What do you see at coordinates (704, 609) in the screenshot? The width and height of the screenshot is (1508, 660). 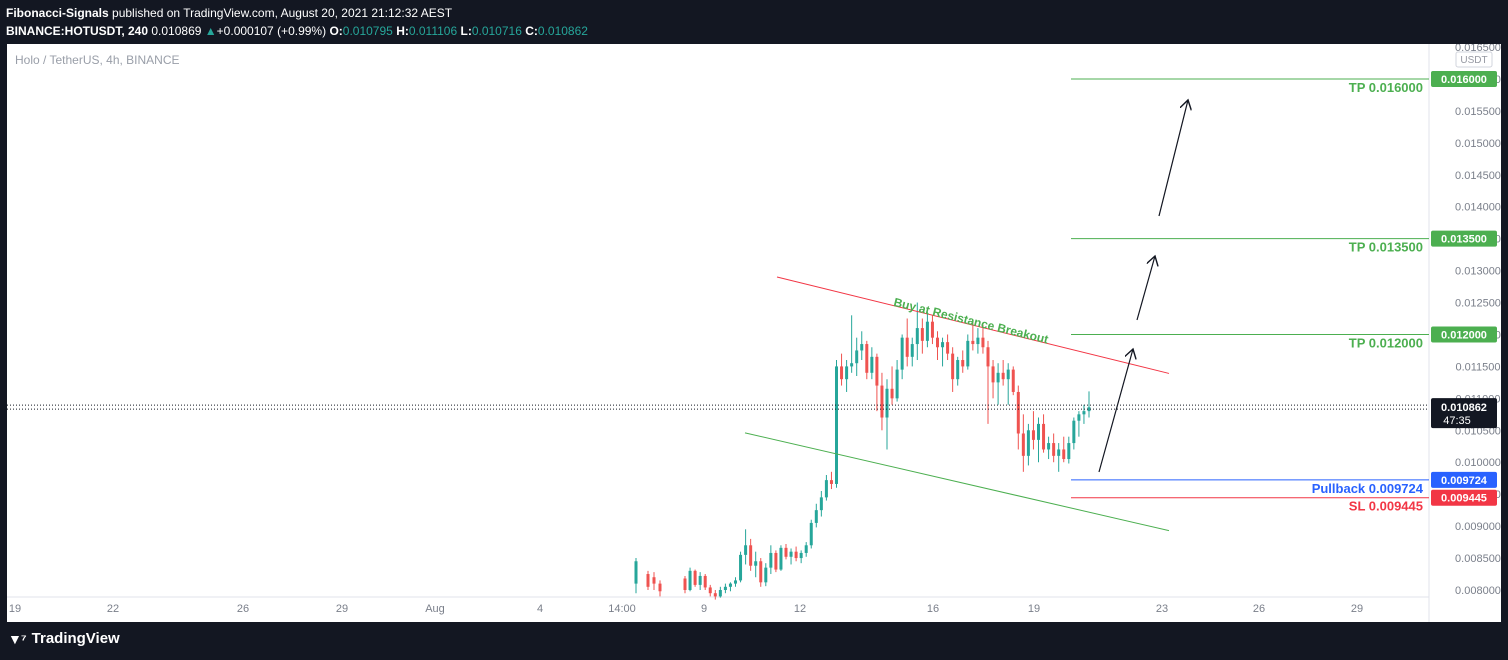 I see `x-tick-label: 9` at bounding box center [704, 609].